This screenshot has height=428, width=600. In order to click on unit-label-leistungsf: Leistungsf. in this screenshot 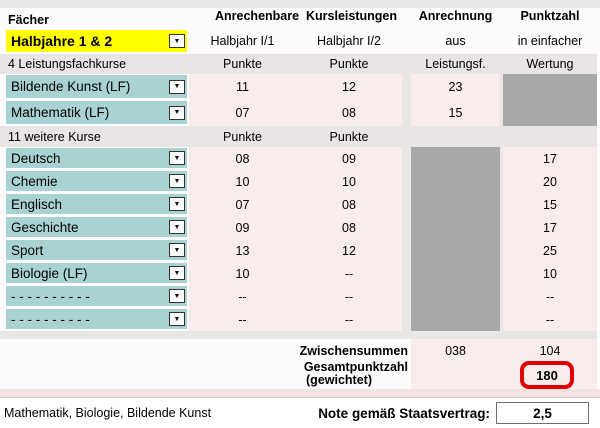, I will do `click(455, 64)`.